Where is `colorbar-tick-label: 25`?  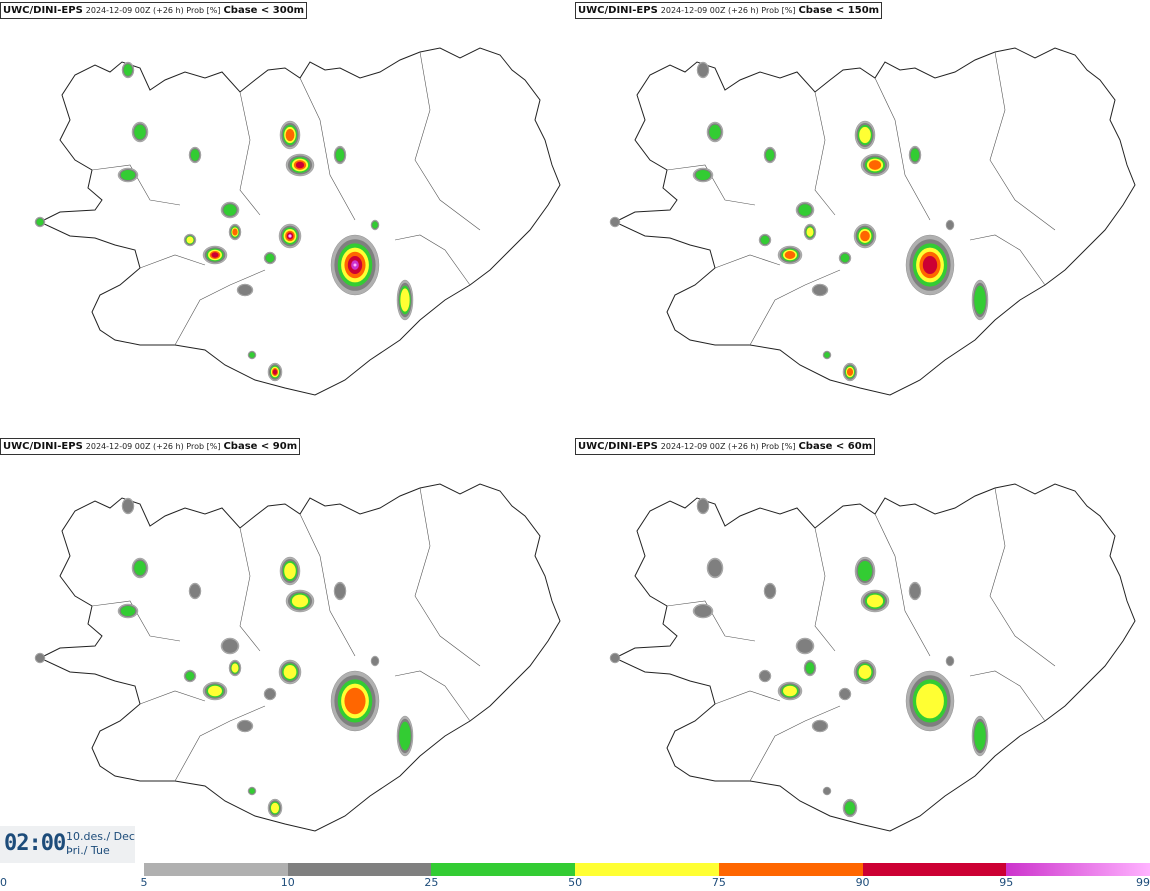
colorbar-tick-label: 25 is located at coordinates (431, 882).